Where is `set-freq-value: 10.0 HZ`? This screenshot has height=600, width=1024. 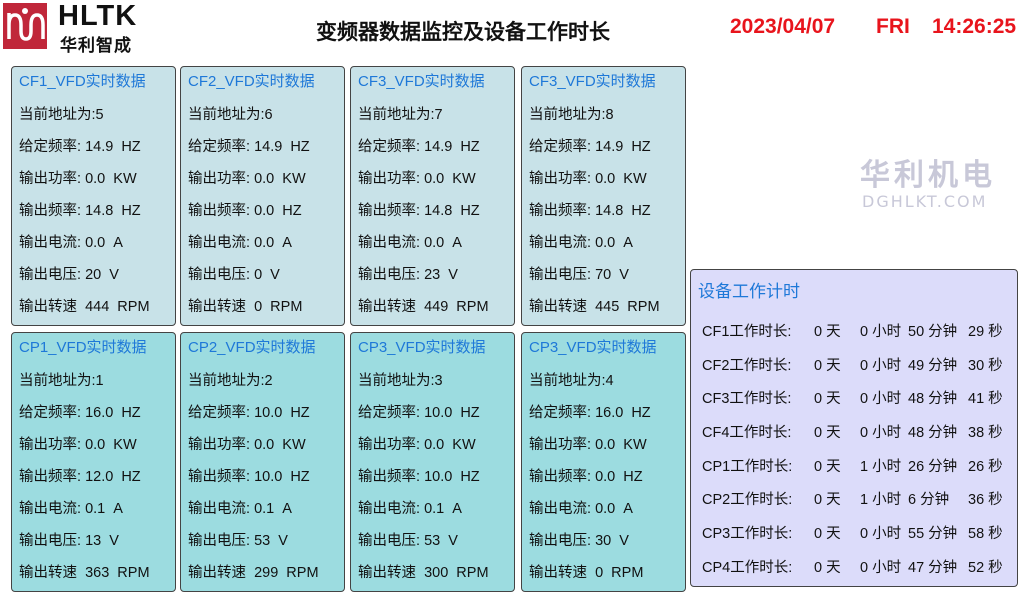 set-freq-value: 10.0 HZ is located at coordinates (452, 413).